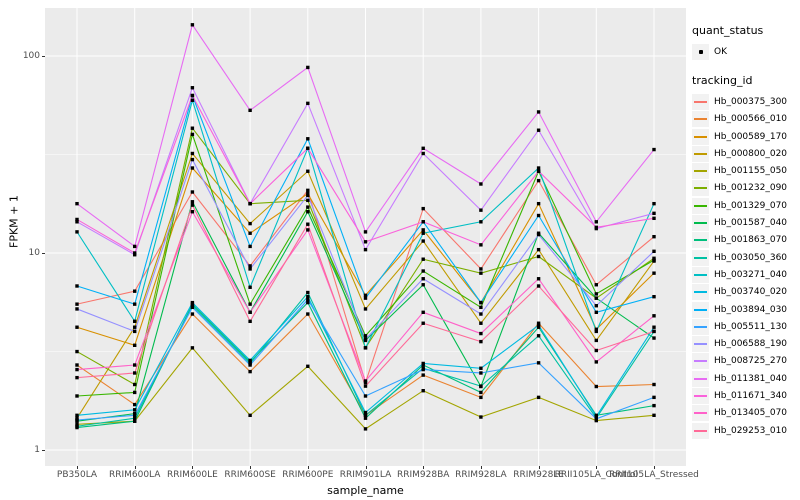 This screenshot has height=500, width=800. Describe the element at coordinates (745, 361) in the screenshot. I see `legend-item: Hb_008725_270` at that location.